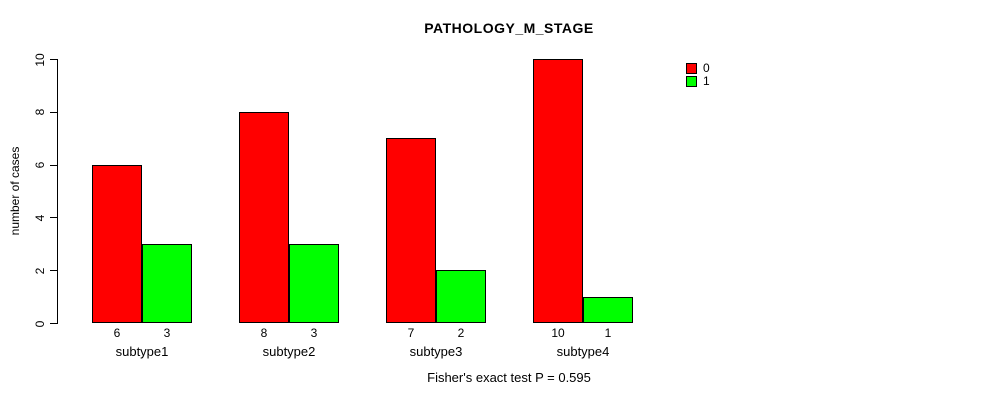 Image resolution: width=990 pixels, height=400 pixels. Describe the element at coordinates (40, 218) in the screenshot. I see `y-tick-label-text: 4` at that location.